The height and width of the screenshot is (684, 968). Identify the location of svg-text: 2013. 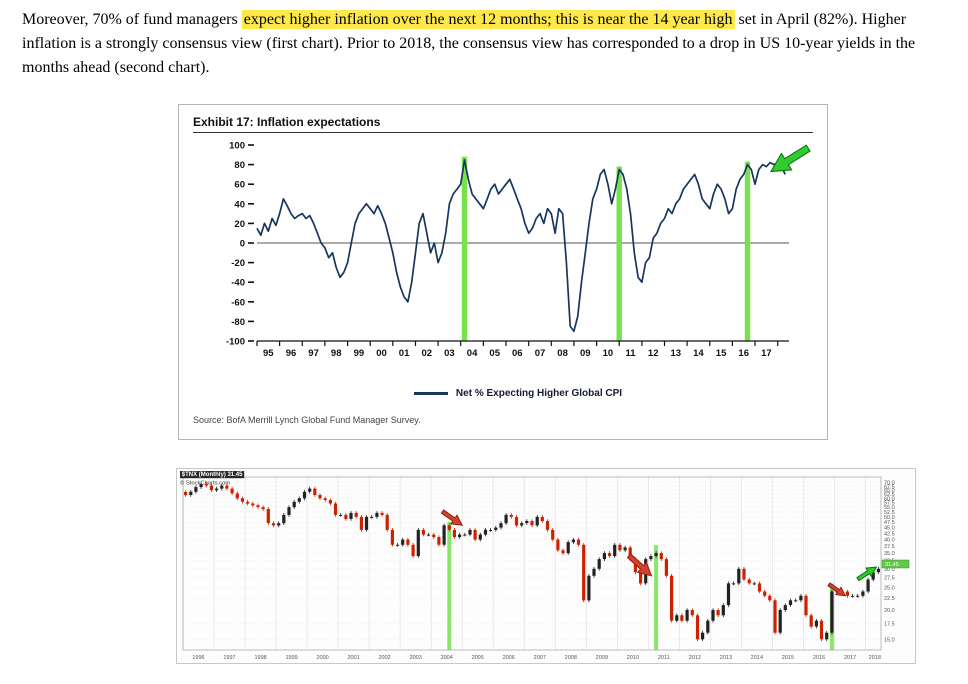
(726, 658).